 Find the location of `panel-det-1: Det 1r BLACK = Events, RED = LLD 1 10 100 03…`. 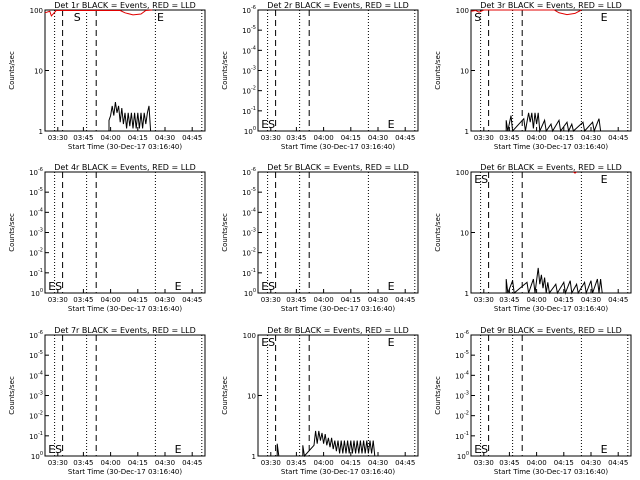

panel-det-1: Det 1r BLACK = Events, RED = LLD 1 10 100 03… is located at coordinates (107, 76).